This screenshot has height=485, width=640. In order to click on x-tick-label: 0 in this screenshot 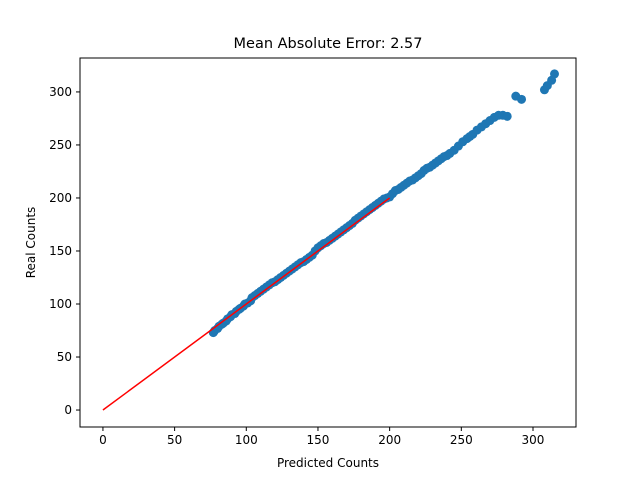, I will do `click(103, 440)`.